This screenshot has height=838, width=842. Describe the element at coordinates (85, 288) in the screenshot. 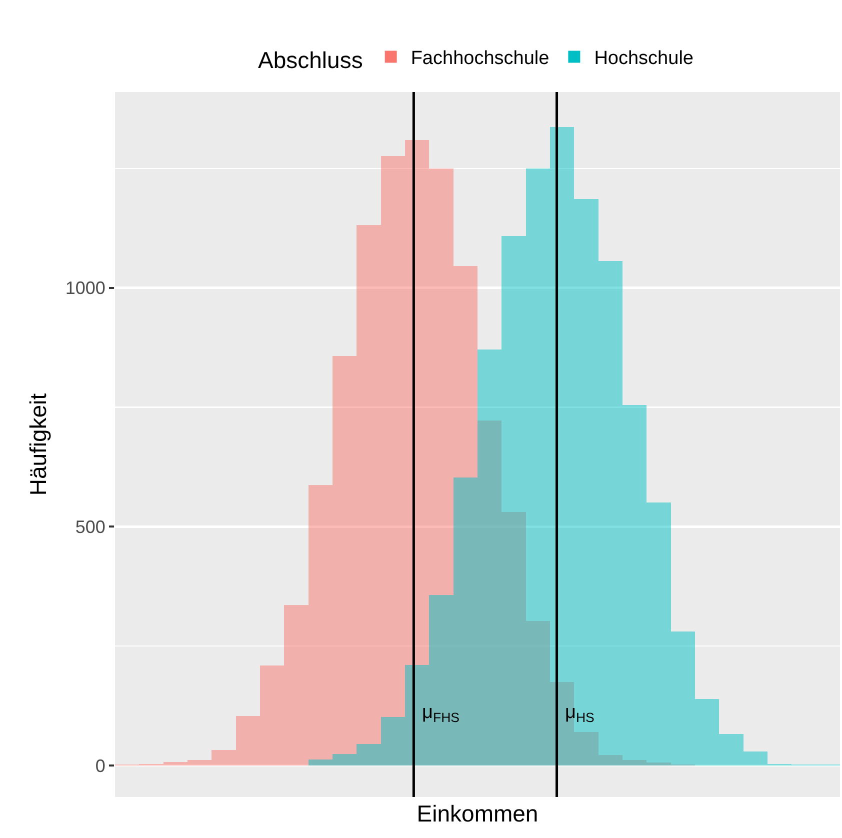

I see `y-tick-label: 1000` at that location.